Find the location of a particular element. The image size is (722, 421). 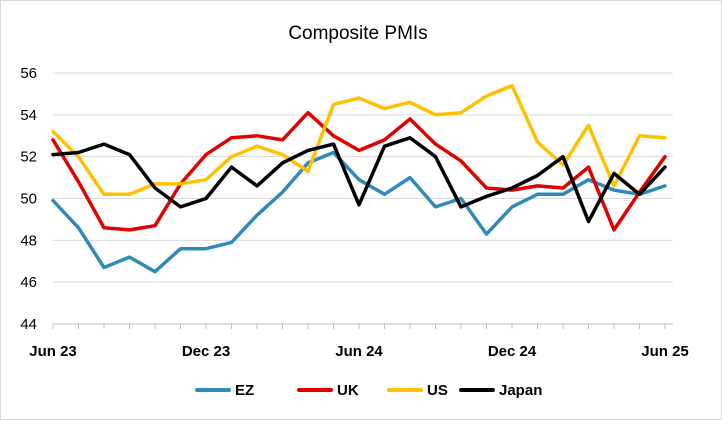

legend-label-us: US is located at coordinates (437, 390).